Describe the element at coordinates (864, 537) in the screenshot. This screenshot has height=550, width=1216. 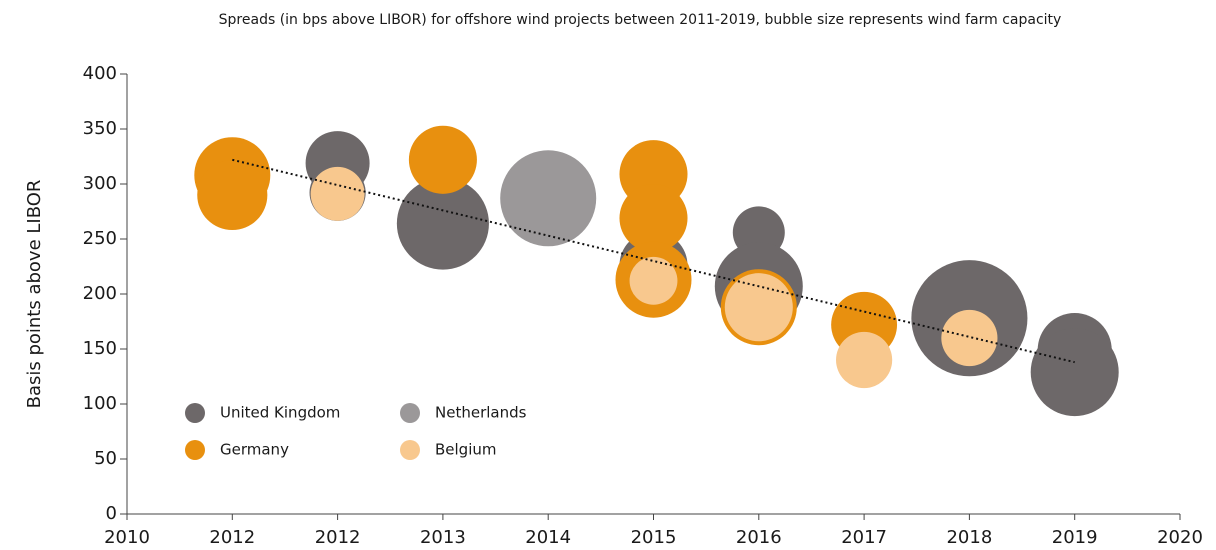
I see `x-tick-label: 2017` at that location.